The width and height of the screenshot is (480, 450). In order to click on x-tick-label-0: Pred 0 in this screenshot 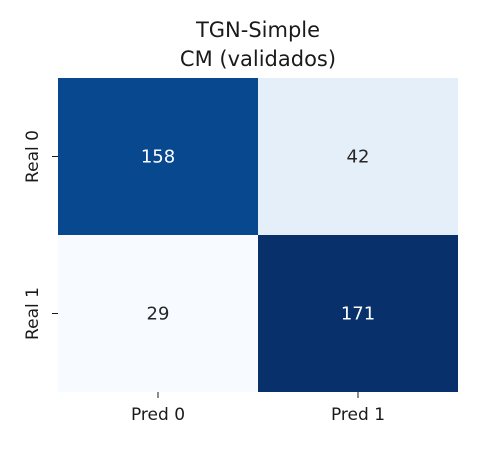, I will do `click(158, 415)`.